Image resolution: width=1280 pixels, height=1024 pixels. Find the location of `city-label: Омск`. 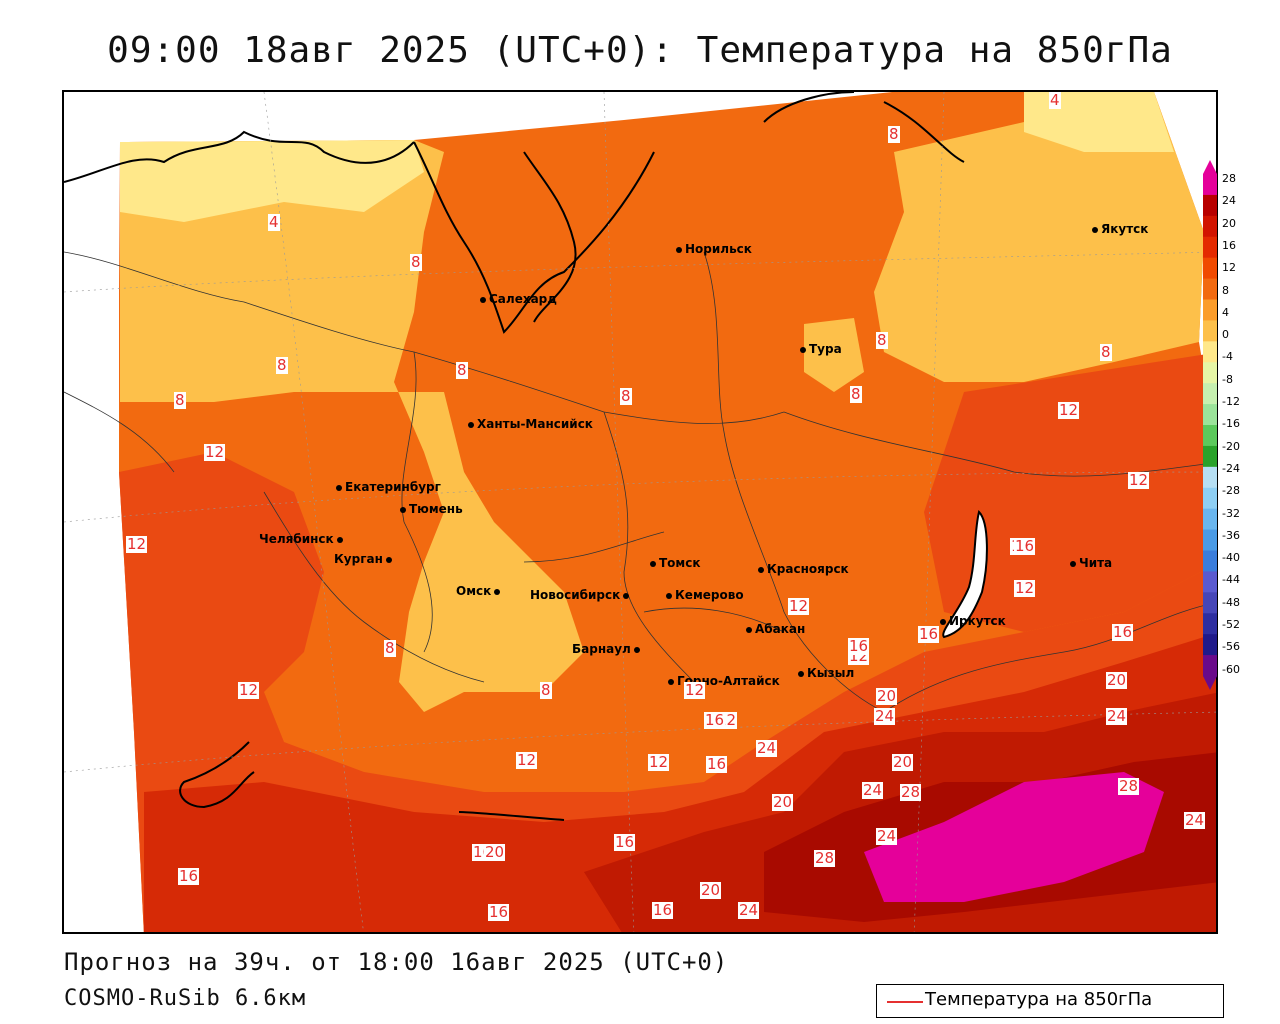

city-label: Омск is located at coordinates (479, 591).